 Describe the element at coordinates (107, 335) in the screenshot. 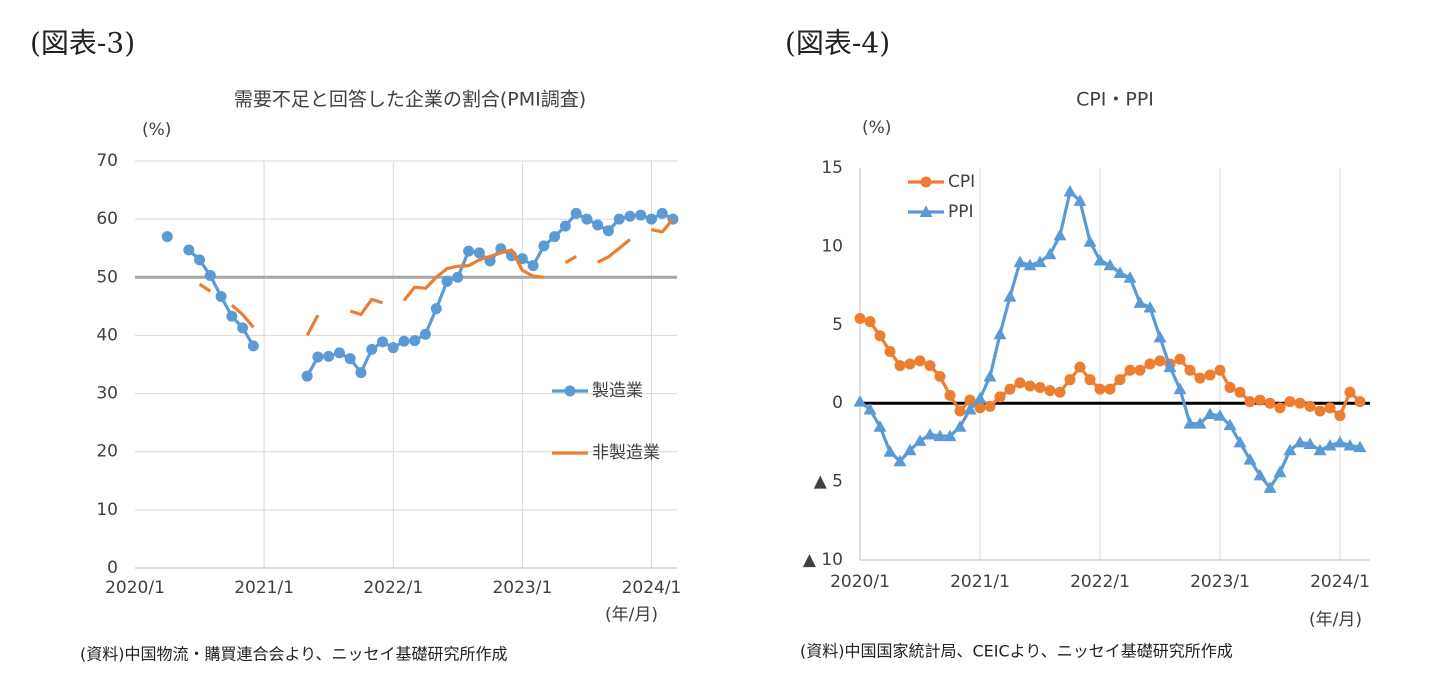

I see `y-tick-label: 40` at that location.